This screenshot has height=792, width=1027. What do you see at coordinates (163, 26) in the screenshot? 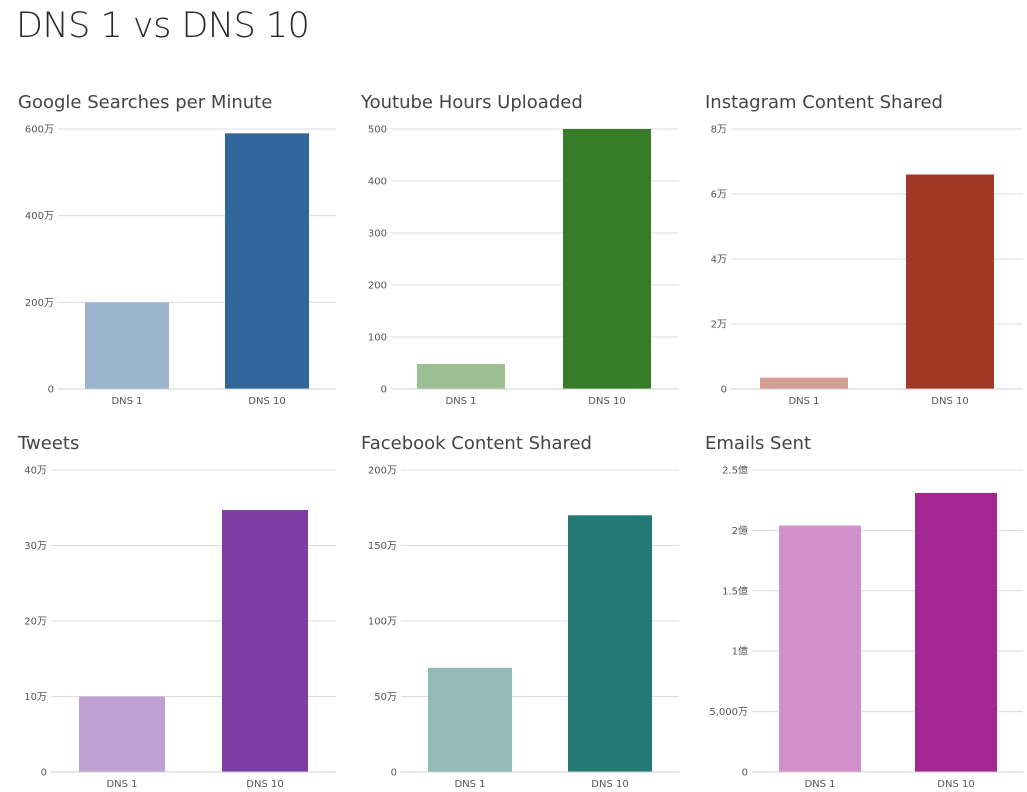
I see `page-title: DNS 1 vs DNS 10` at bounding box center [163, 26].